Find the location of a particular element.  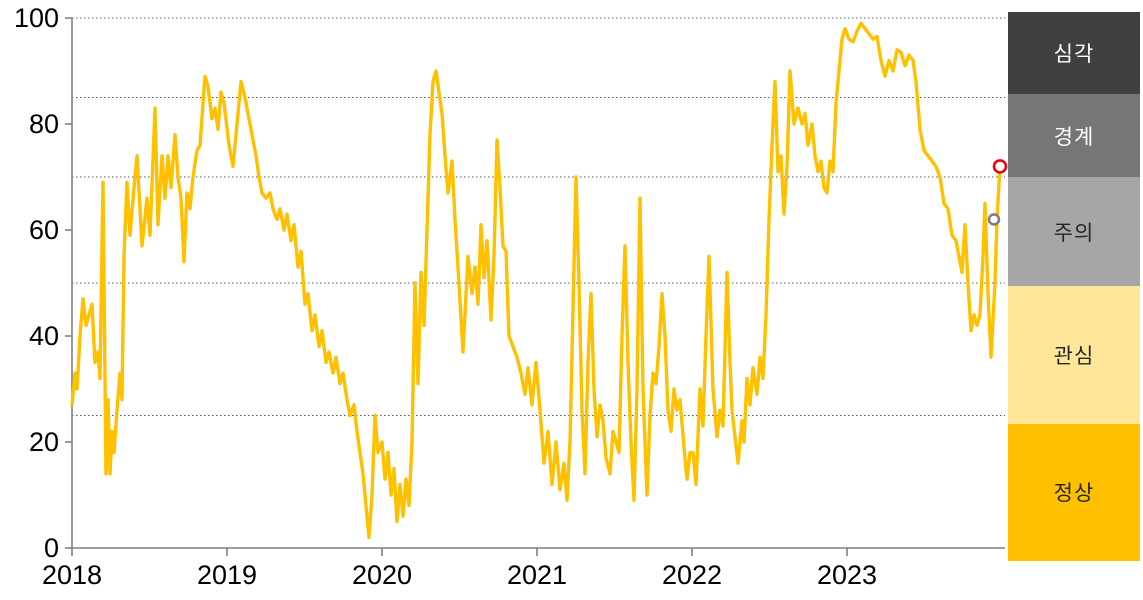

x-tick-label-2019: 2019 is located at coordinates (227, 575).